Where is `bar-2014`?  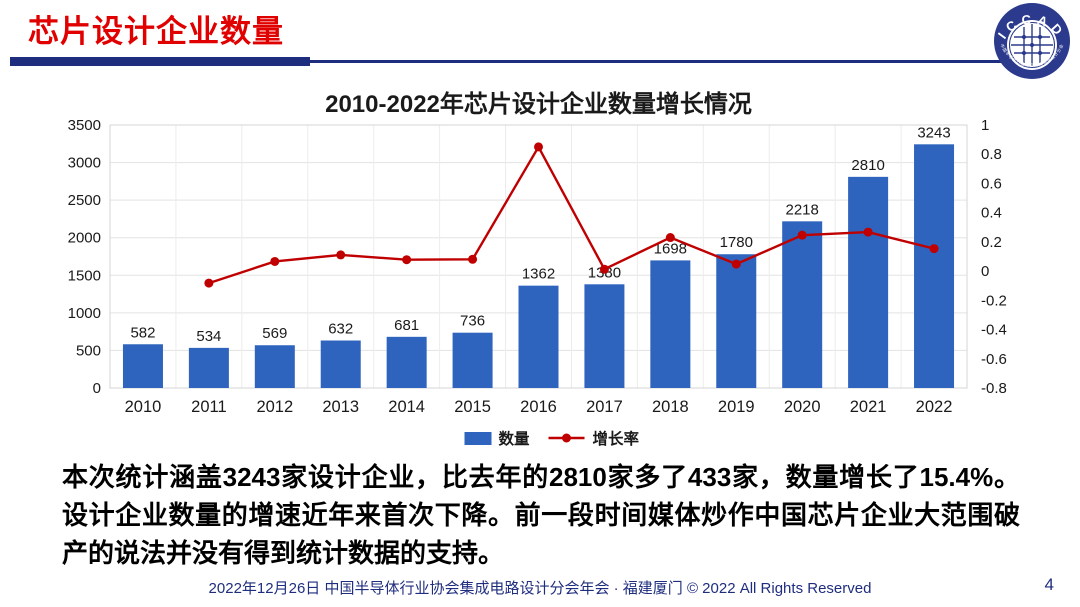
bar-2014 is located at coordinates (406, 362).